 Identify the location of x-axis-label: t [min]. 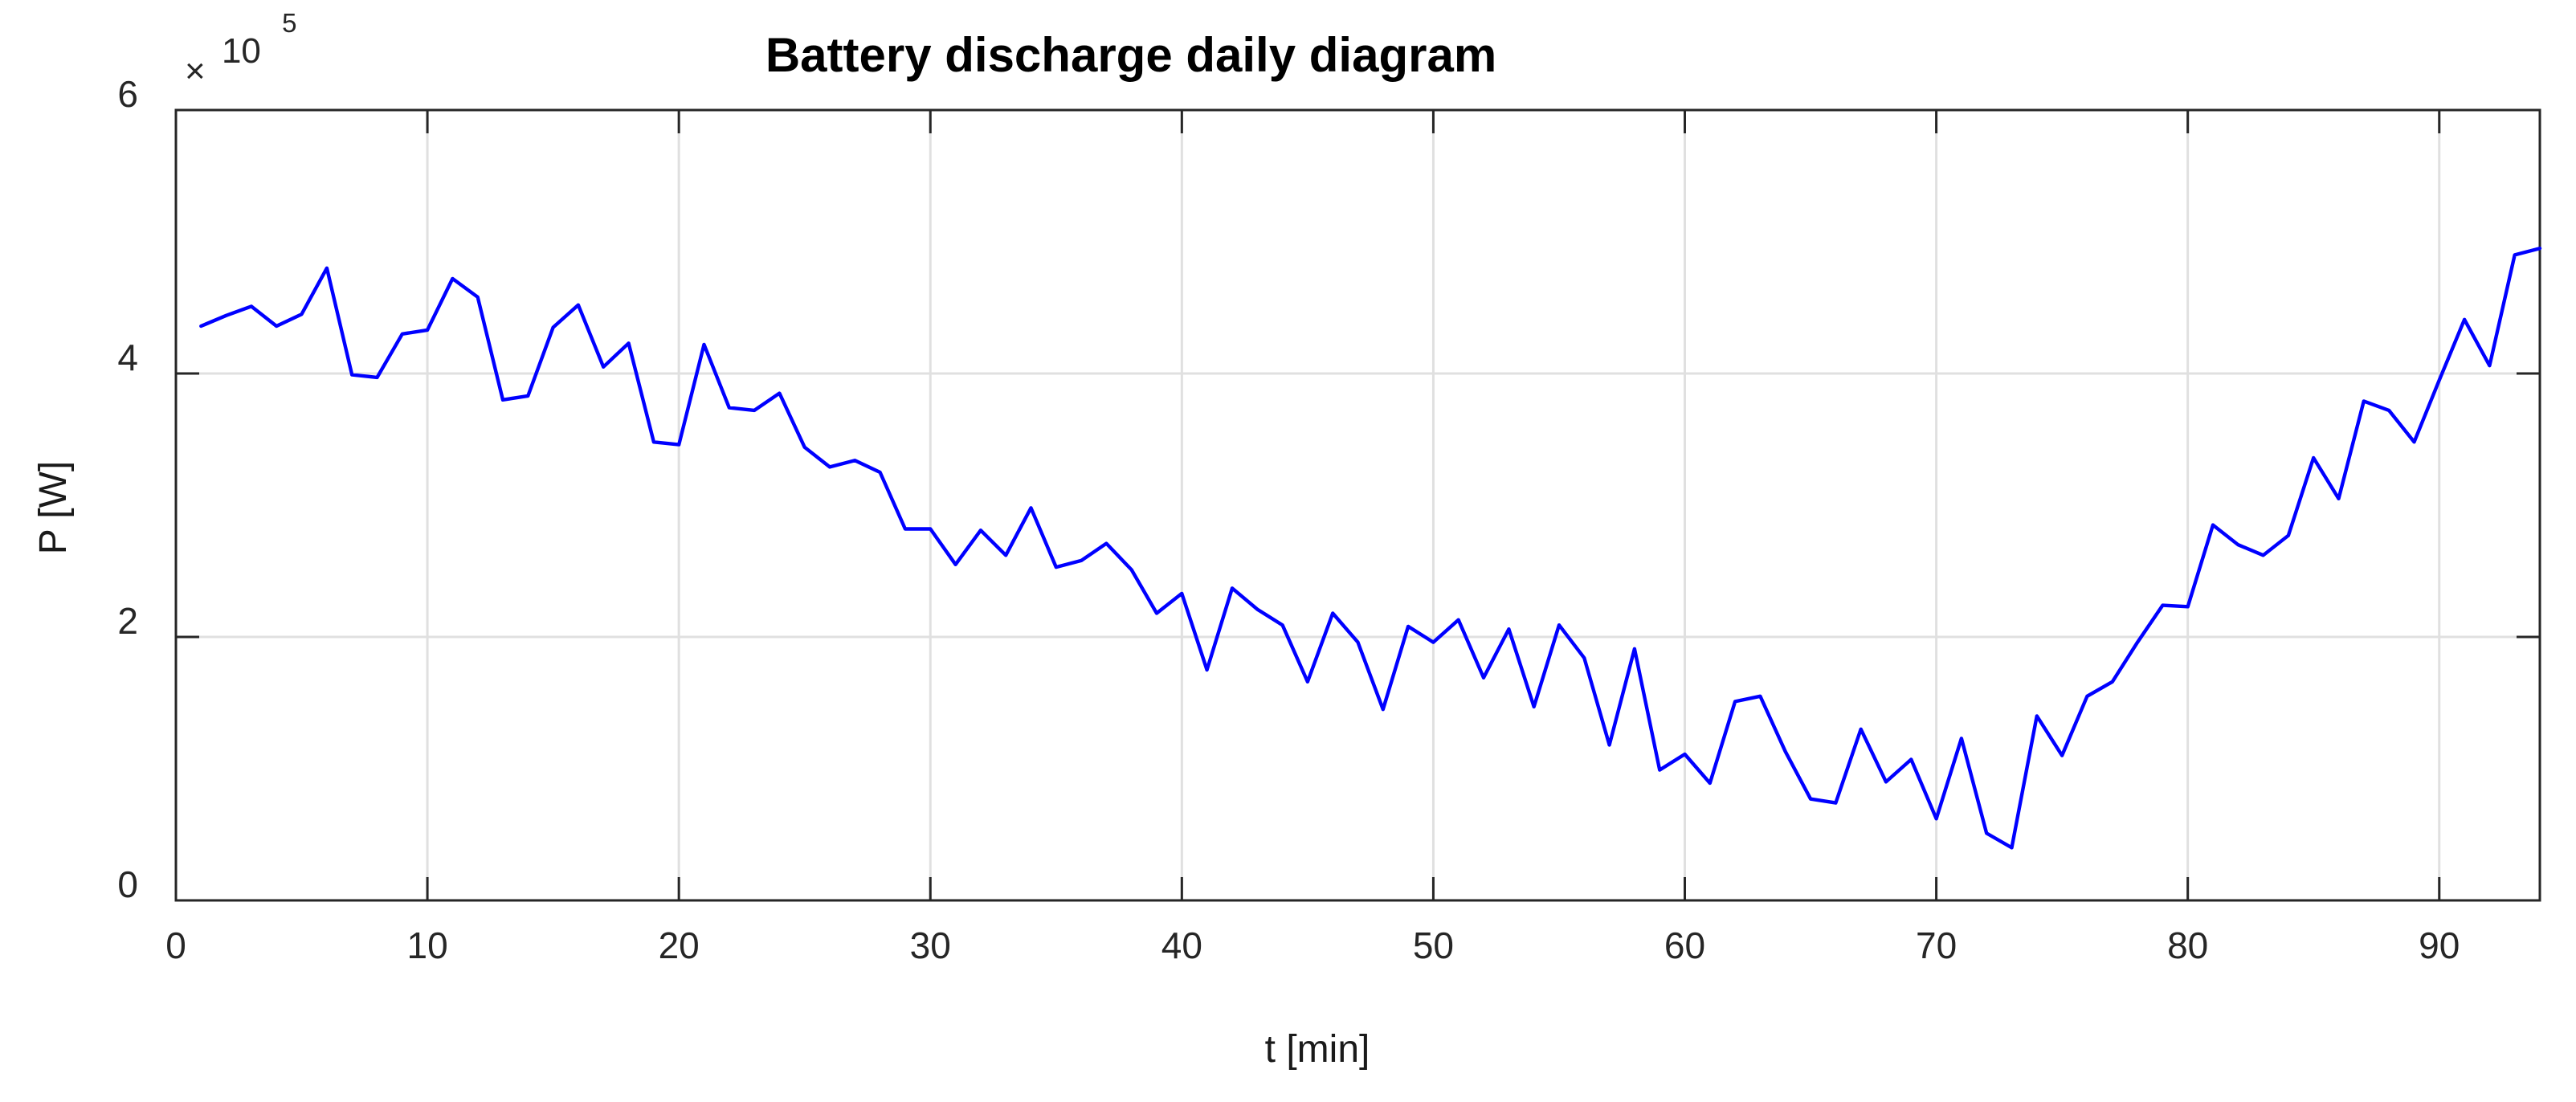
(1317, 1049).